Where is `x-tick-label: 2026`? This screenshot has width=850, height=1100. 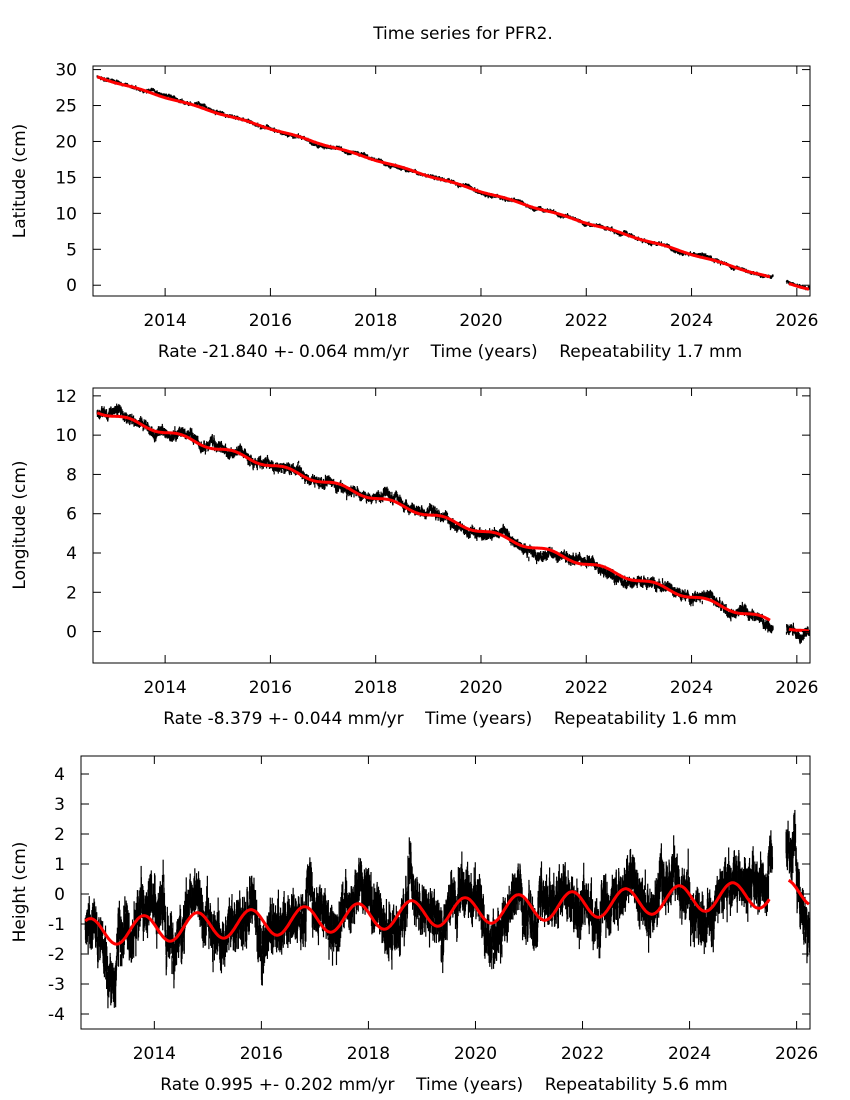 x-tick-label: 2026 is located at coordinates (796, 321).